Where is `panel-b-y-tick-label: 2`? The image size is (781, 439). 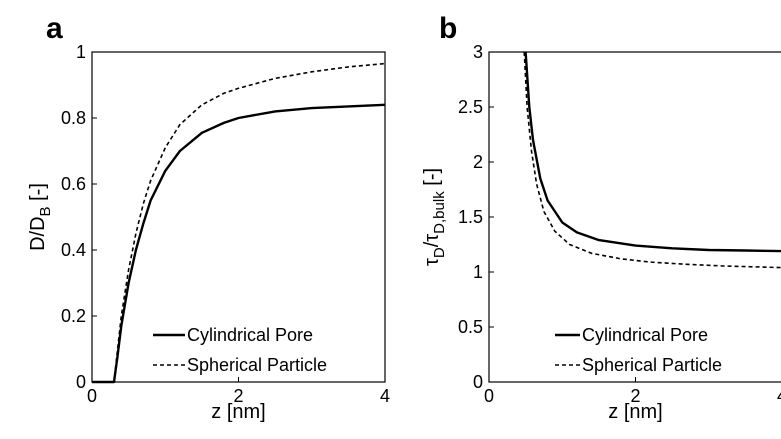 panel-b-y-tick-label: 2 is located at coordinates (478, 162).